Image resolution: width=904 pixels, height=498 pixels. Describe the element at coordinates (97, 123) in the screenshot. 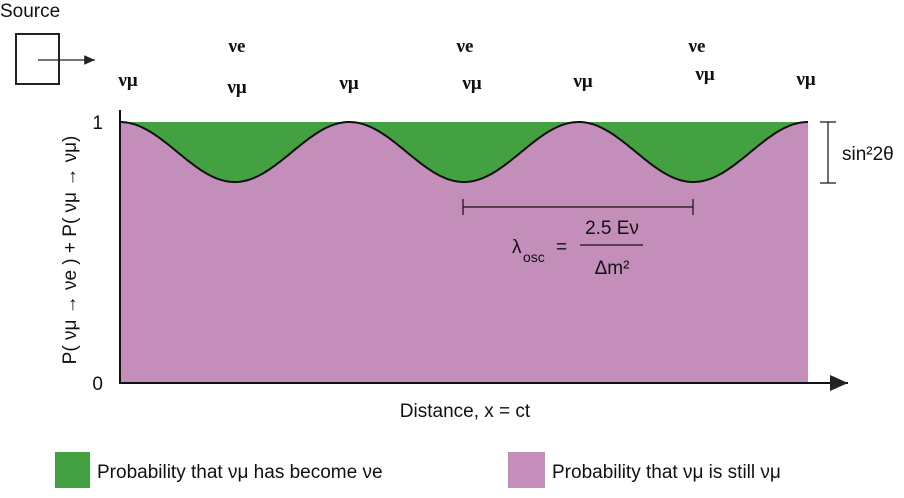

I see `y-tick-label: 1` at that location.